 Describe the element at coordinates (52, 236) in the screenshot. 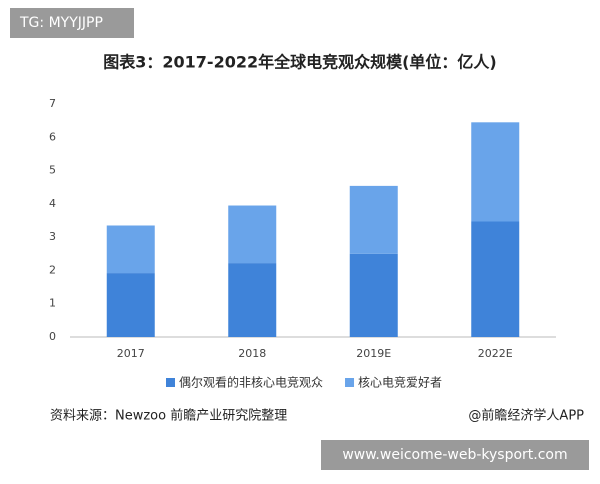

I see `y-tick-label: 3` at that location.